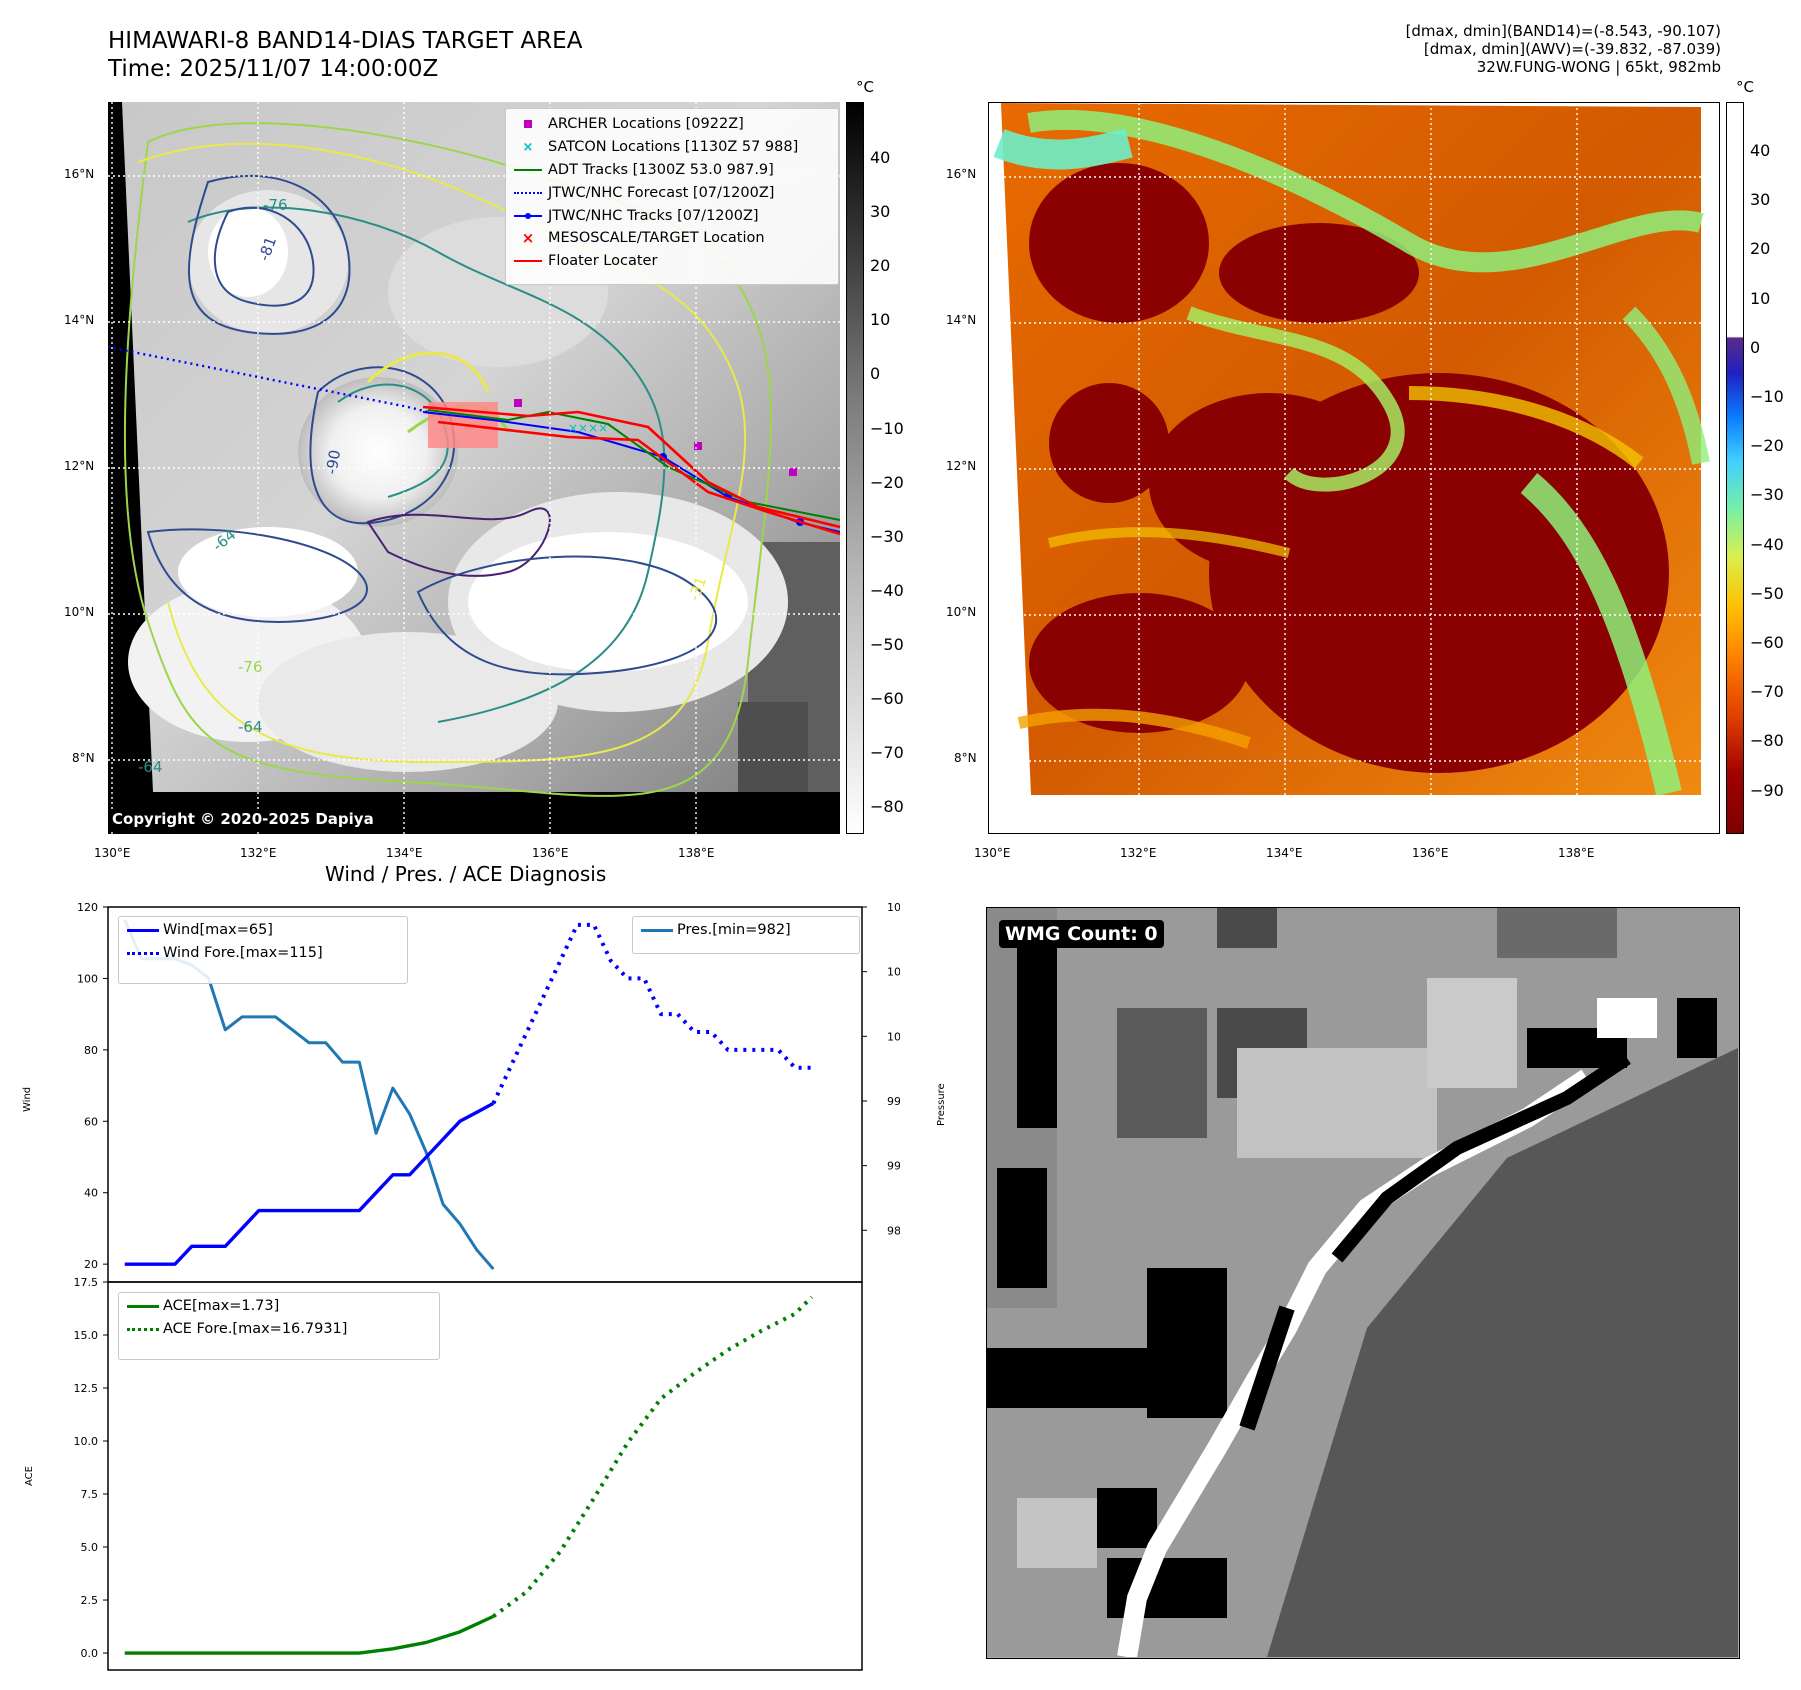 This screenshot has height=1690, width=1801. What do you see at coordinates (345, 41) in the screenshot?
I see `map-title-line1: HIMAWARI-8 BAND14-DIAS TARGET AREA` at bounding box center [345, 41].